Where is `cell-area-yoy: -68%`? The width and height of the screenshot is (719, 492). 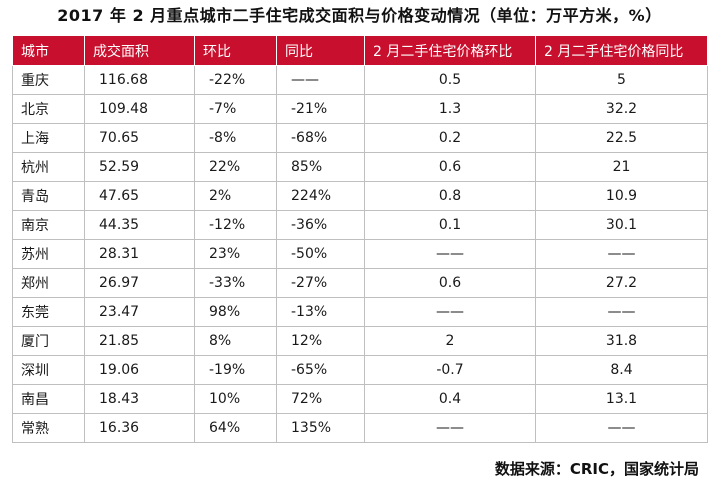
cell-area-yoy: -68% is located at coordinates (320, 138).